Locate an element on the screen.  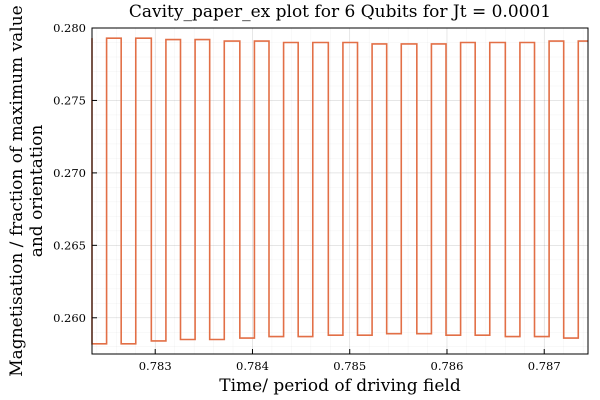
y-tick-label: 0.270 is located at coordinates (69, 173).